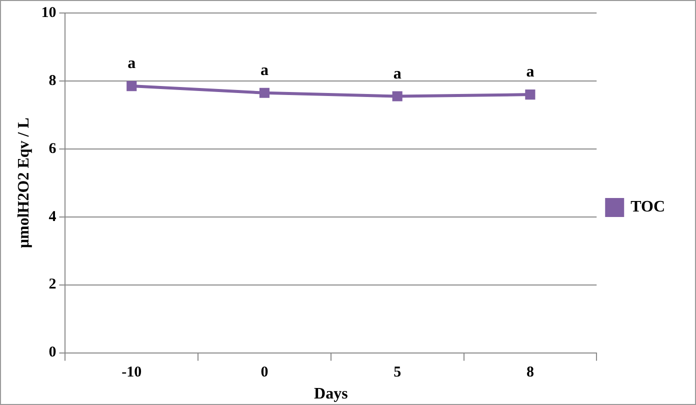 This screenshot has height=405, width=696. What do you see at coordinates (398, 372) in the screenshot?
I see `x-tick-label: 5` at bounding box center [398, 372].